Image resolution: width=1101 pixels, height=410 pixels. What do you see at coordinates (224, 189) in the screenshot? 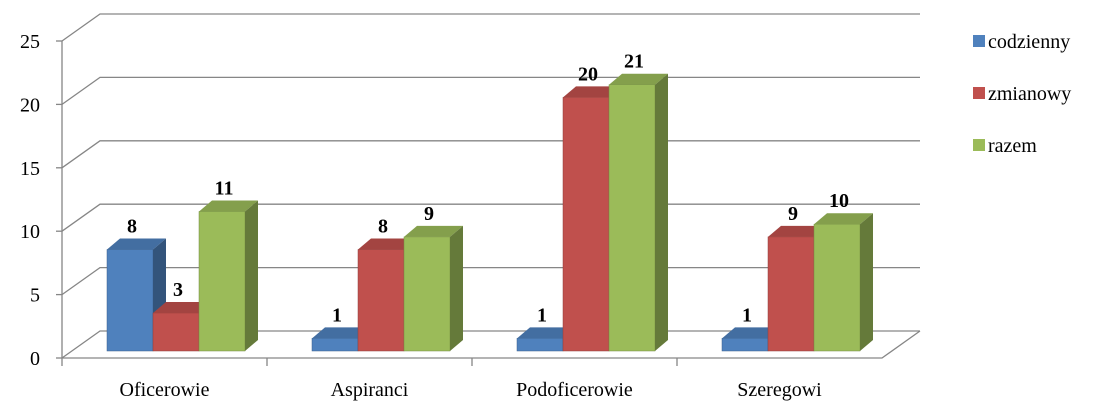
I see `data-label: 11` at bounding box center [224, 189].